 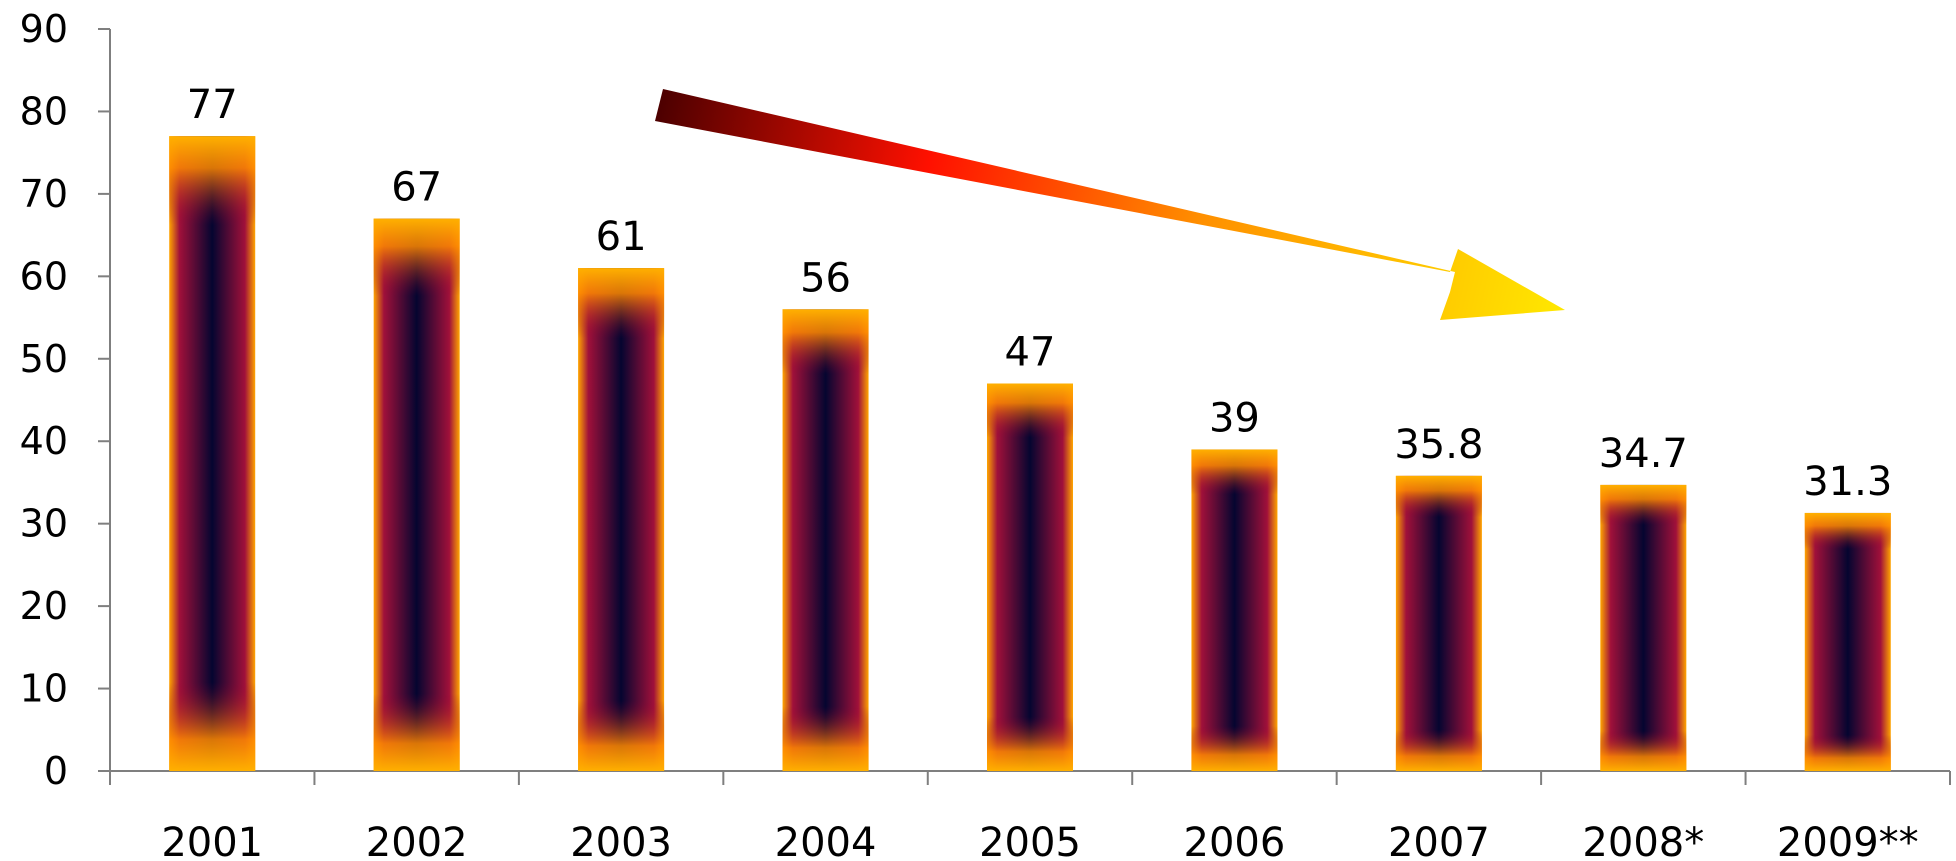 I want to click on data-label: 34.7, so click(x=1643, y=454).